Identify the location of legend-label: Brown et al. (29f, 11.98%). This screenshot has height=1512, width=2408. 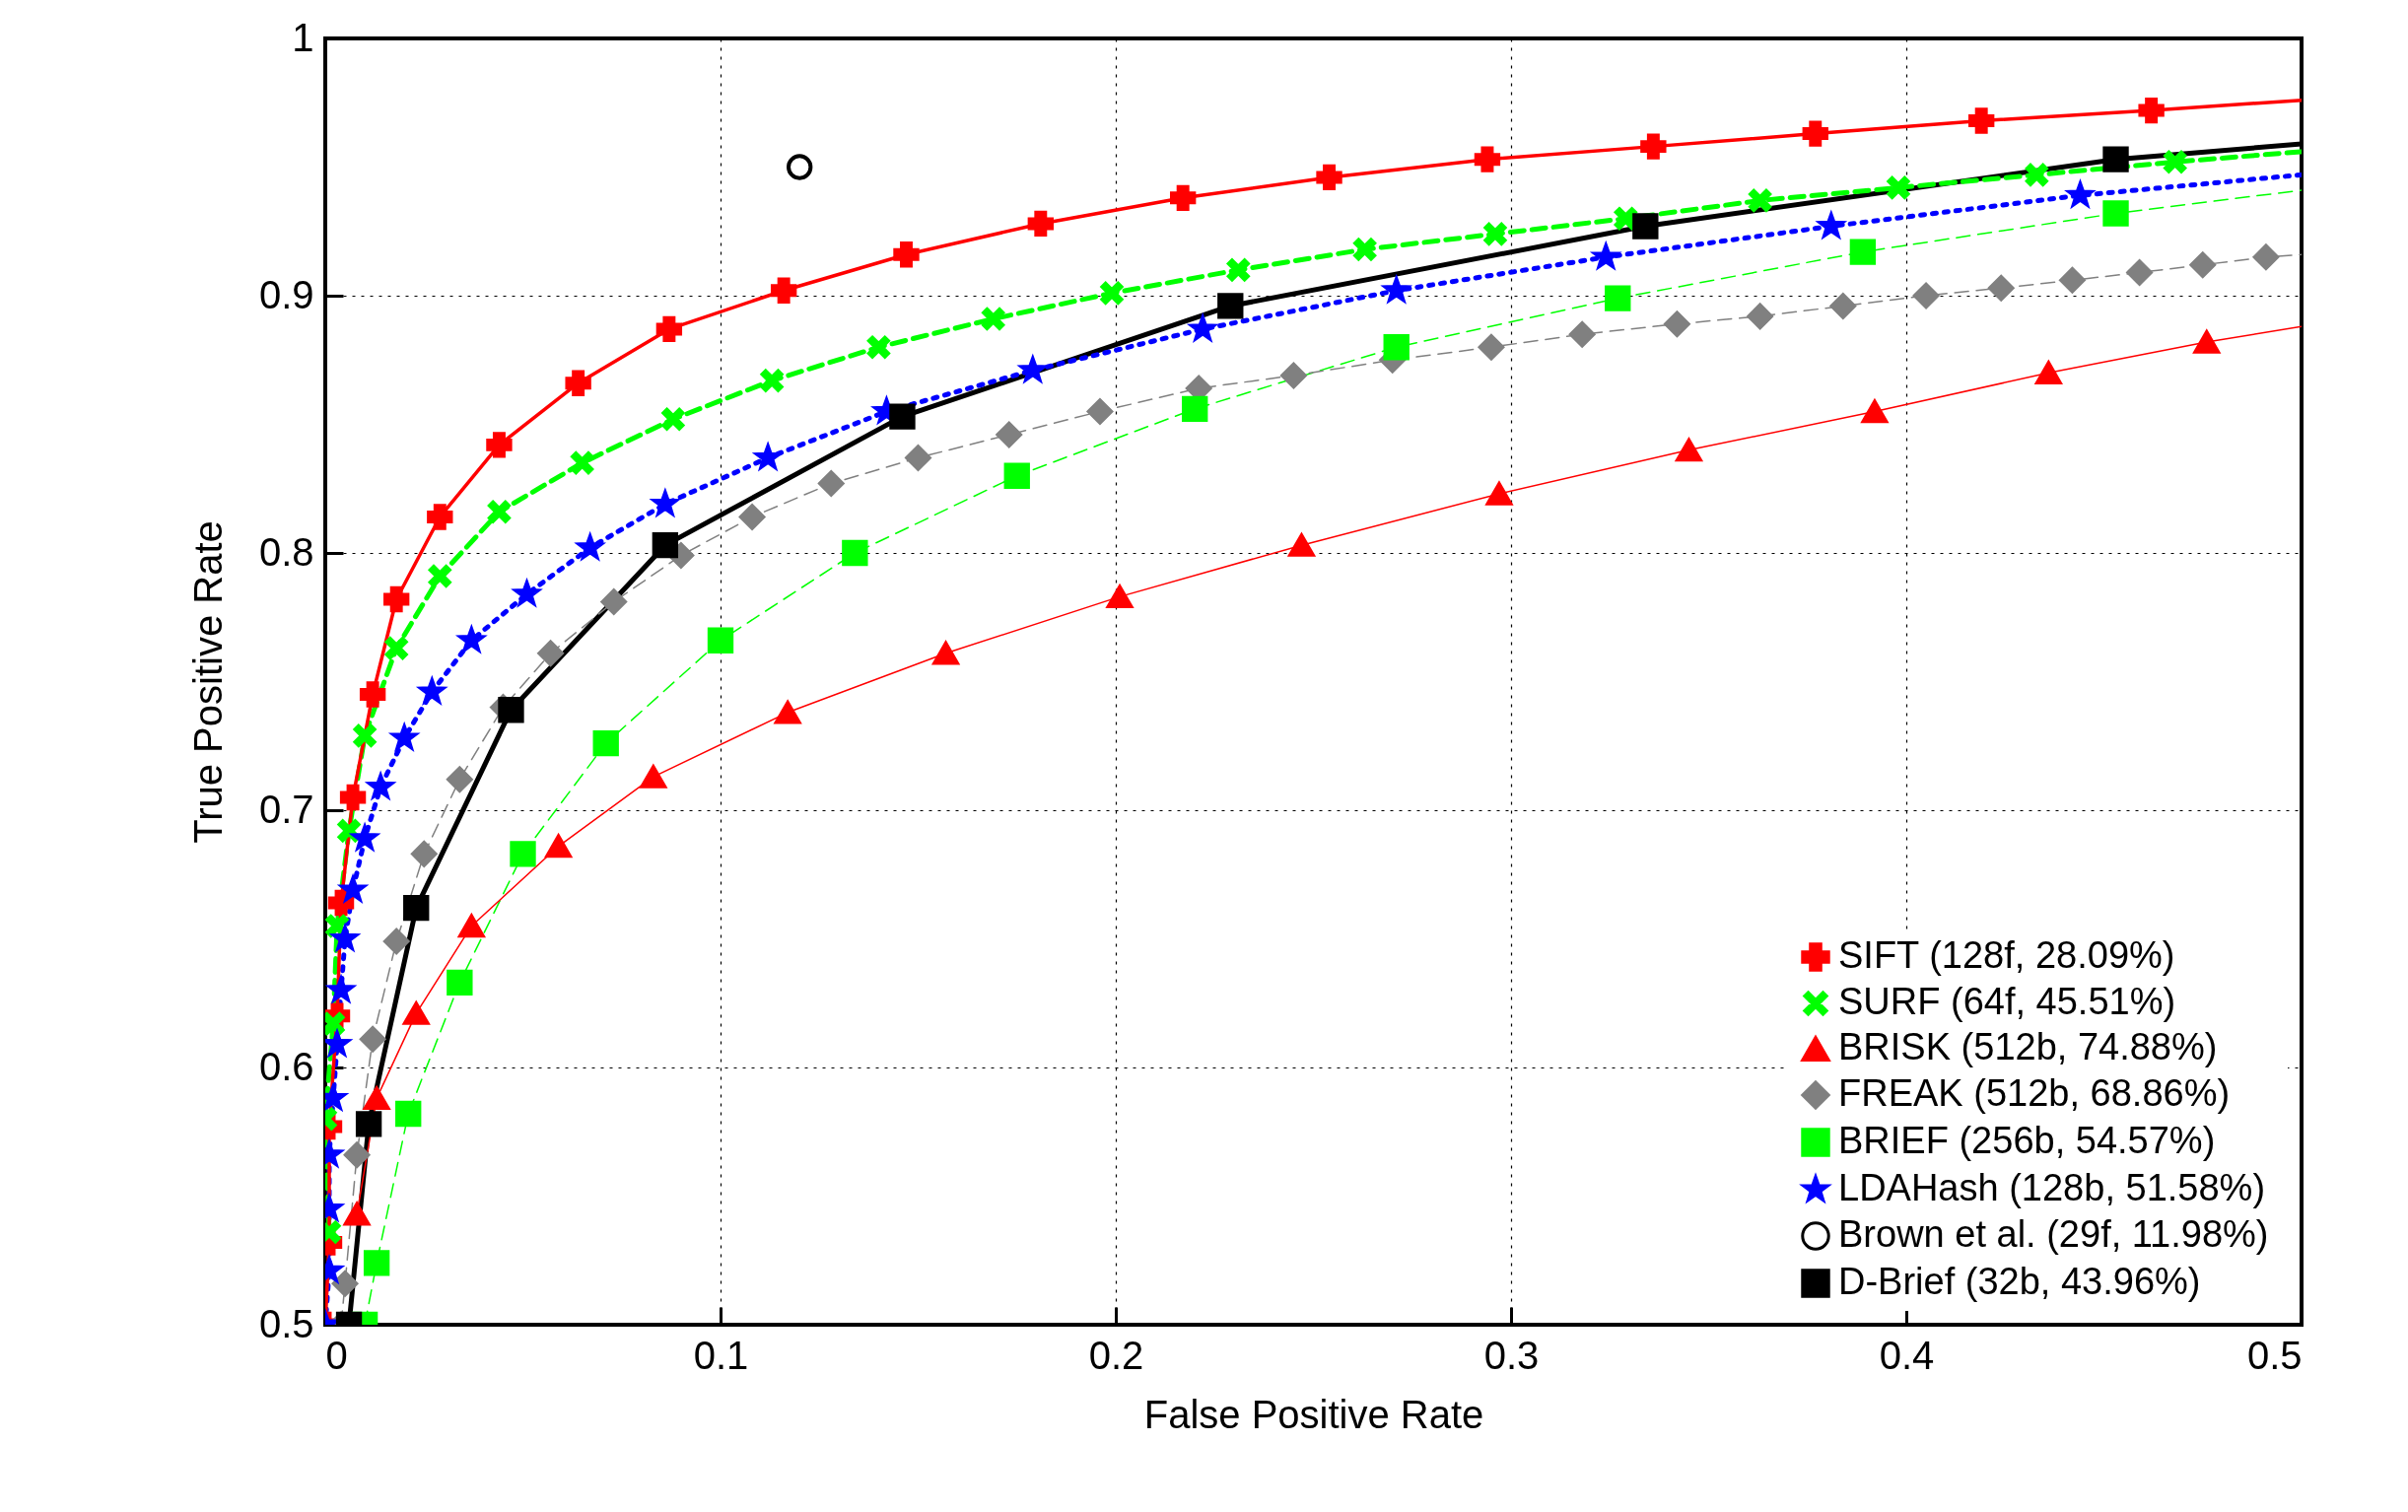
(2053, 1234).